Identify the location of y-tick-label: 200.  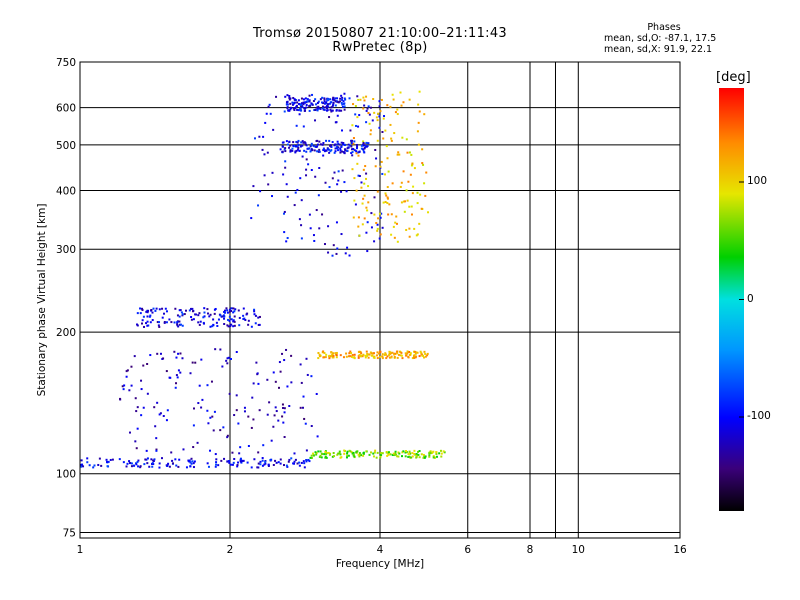
(66, 333).